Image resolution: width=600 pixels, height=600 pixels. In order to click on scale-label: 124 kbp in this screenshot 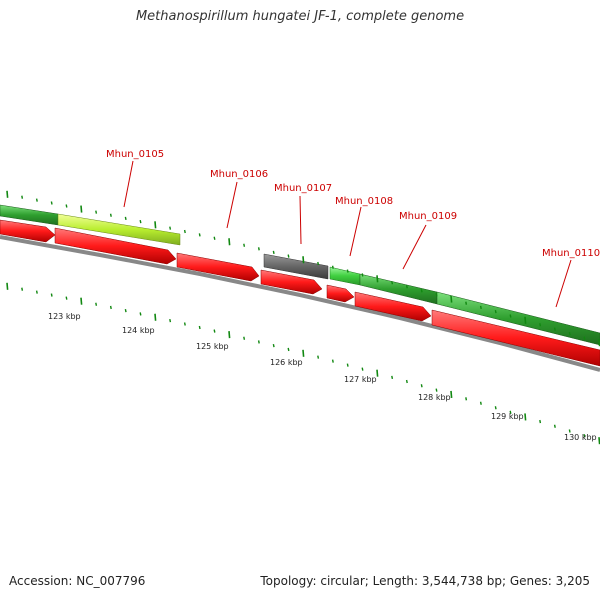, I will do `click(138, 330)`.